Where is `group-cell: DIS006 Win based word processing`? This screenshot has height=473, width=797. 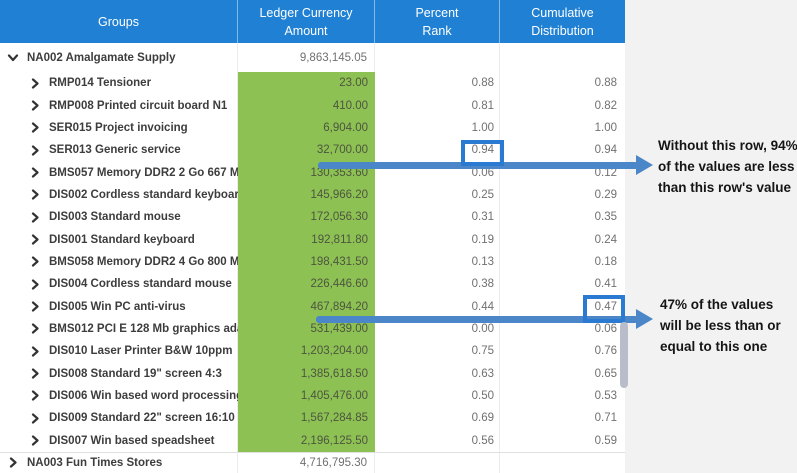
group-cell: DIS006 Win based word processing is located at coordinates (121, 396).